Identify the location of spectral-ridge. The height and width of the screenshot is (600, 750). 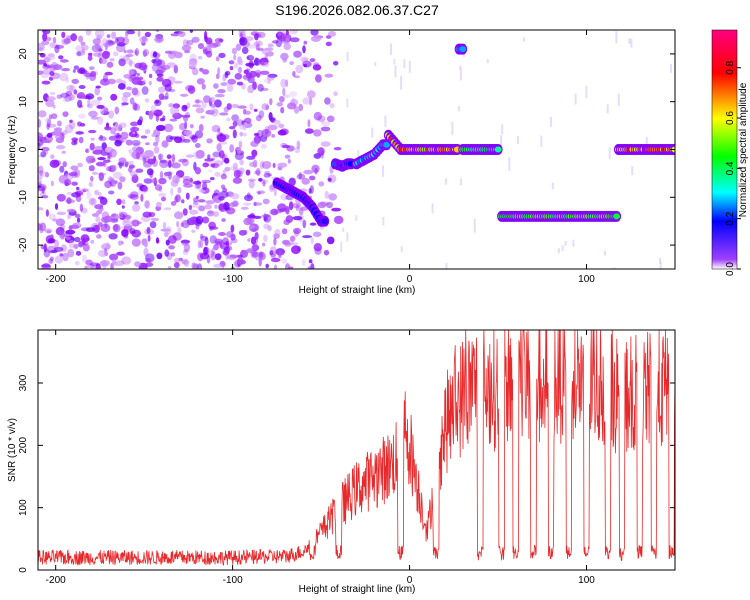
(372, 154).